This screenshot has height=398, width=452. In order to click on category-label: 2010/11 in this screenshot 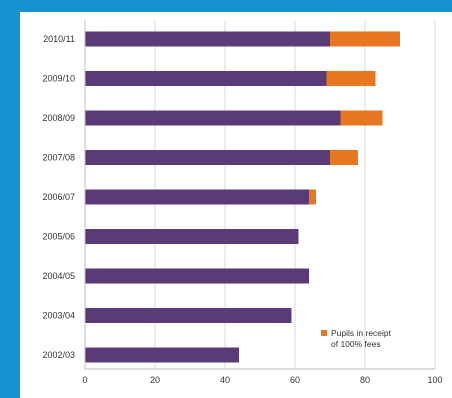, I will do `click(59, 39)`.